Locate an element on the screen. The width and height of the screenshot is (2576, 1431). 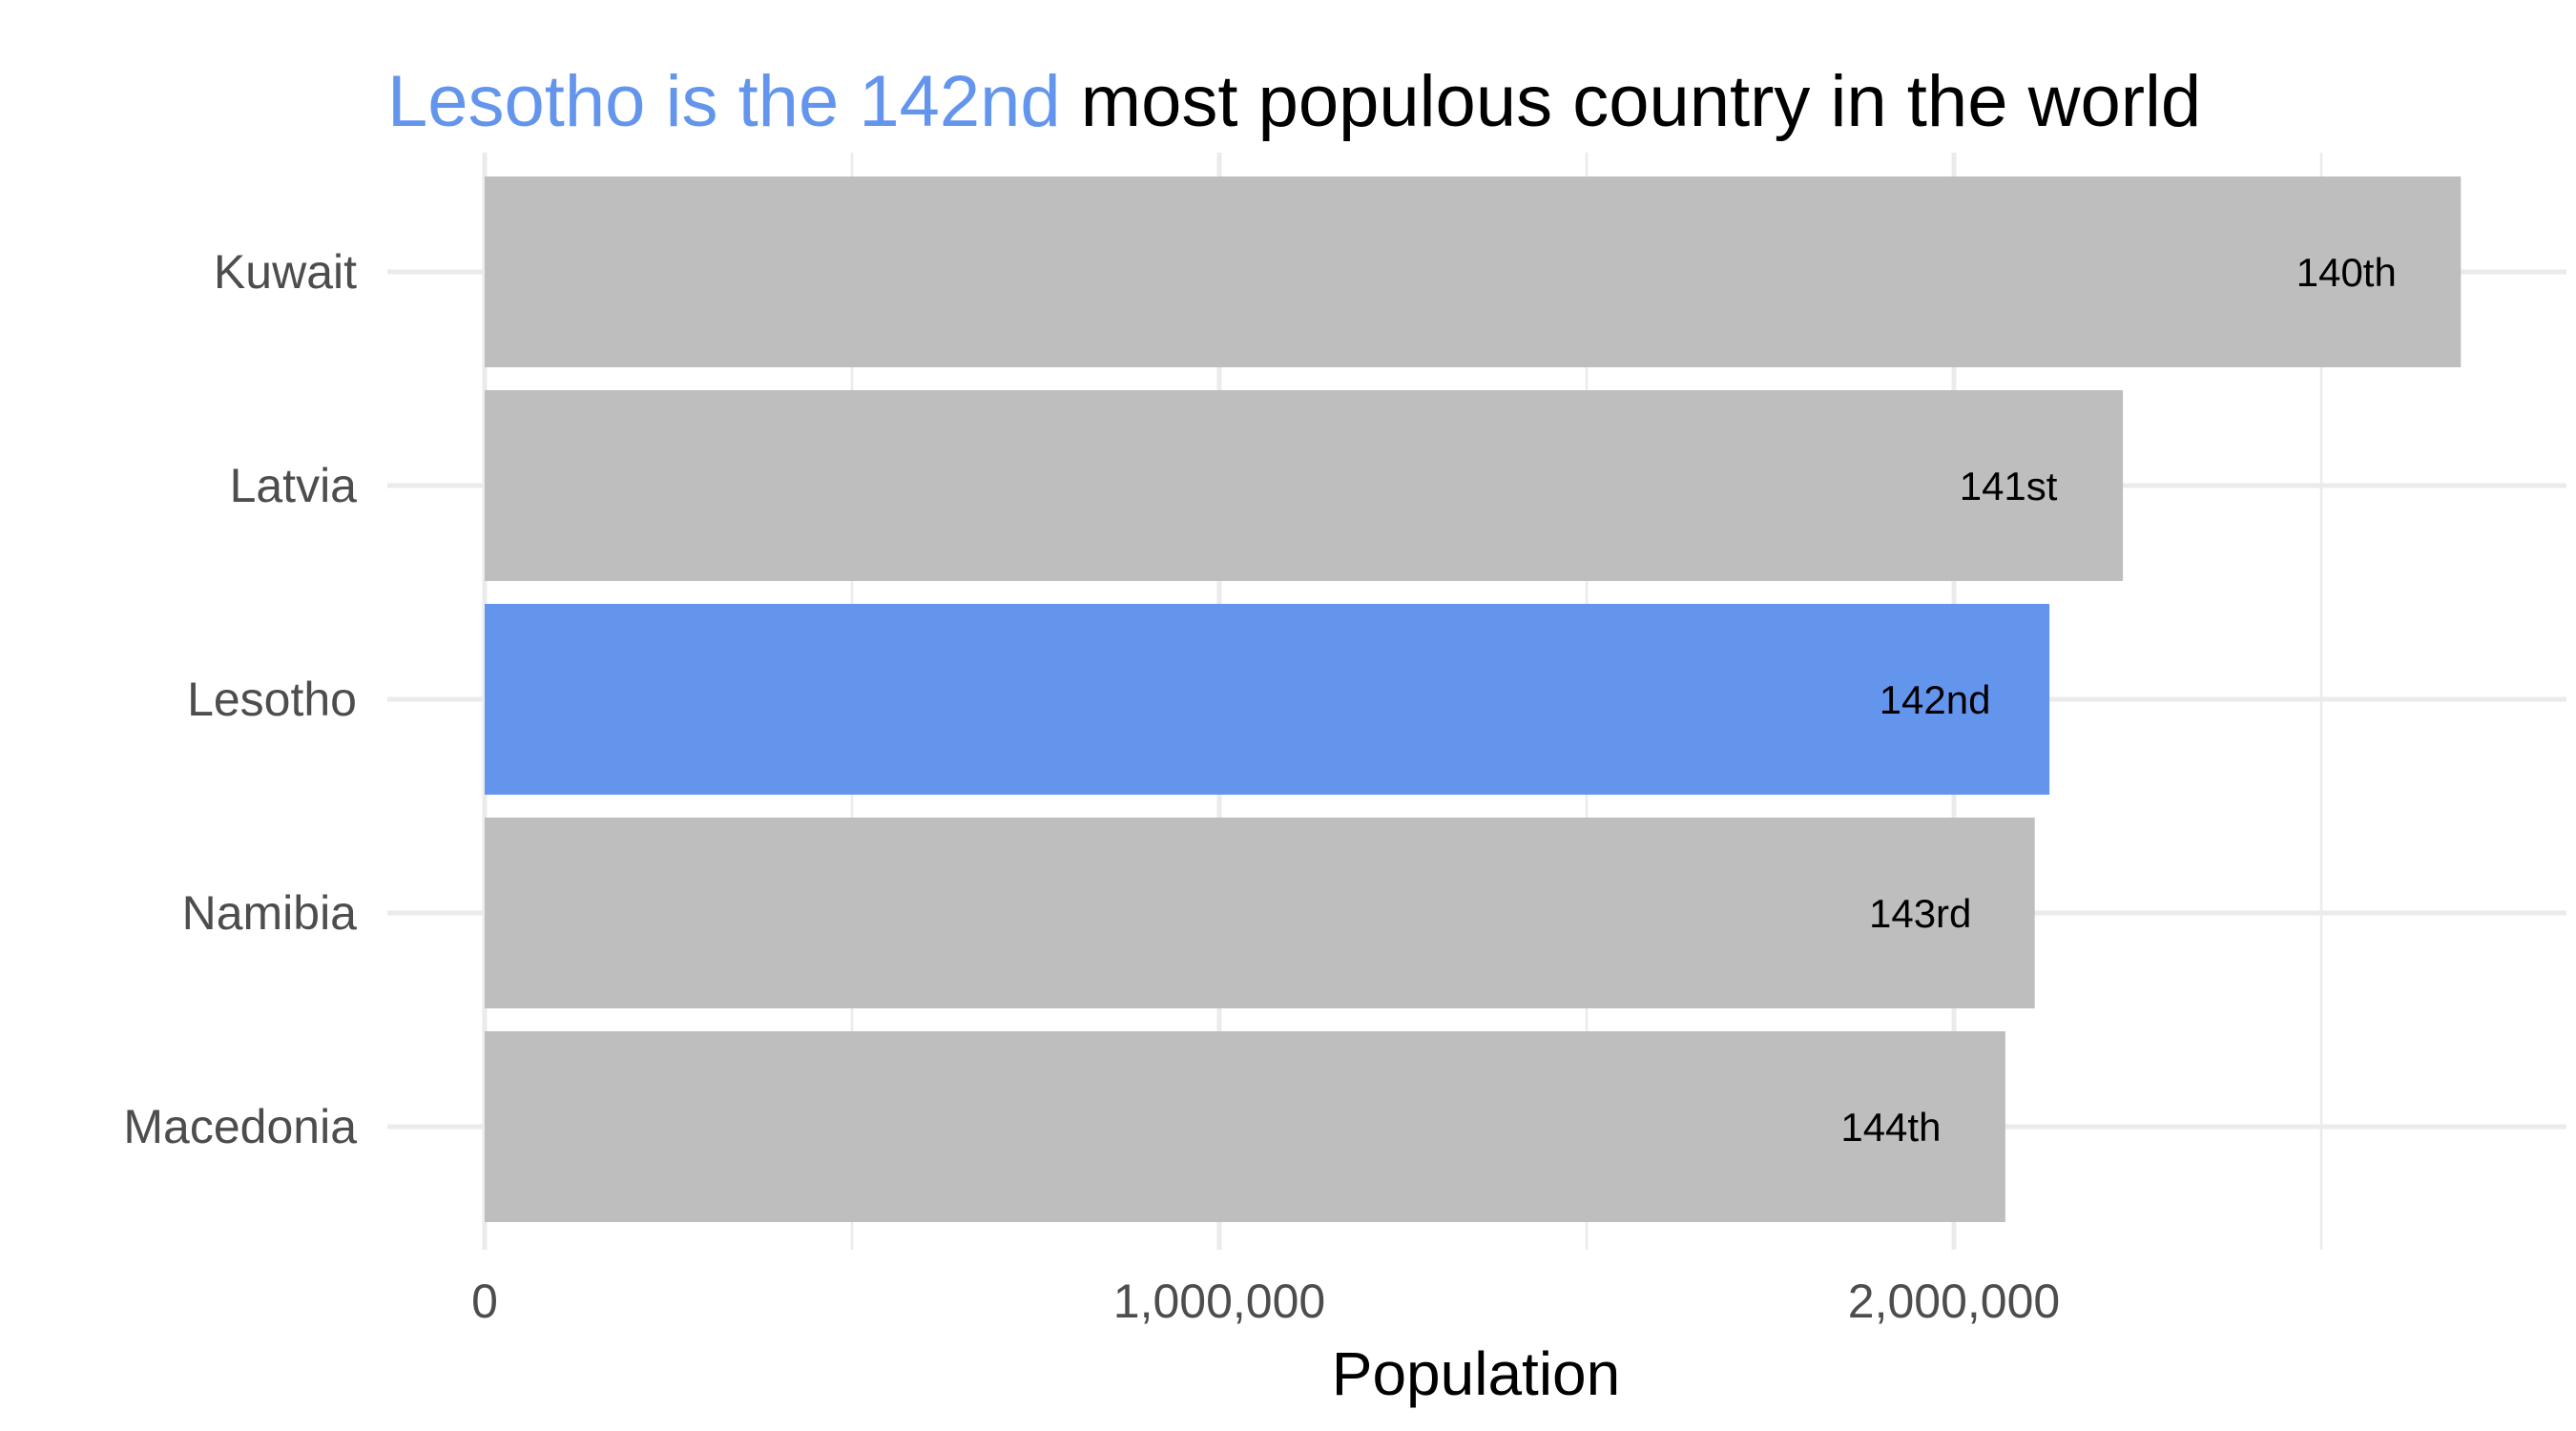
bar-namibia is located at coordinates (1260, 913).